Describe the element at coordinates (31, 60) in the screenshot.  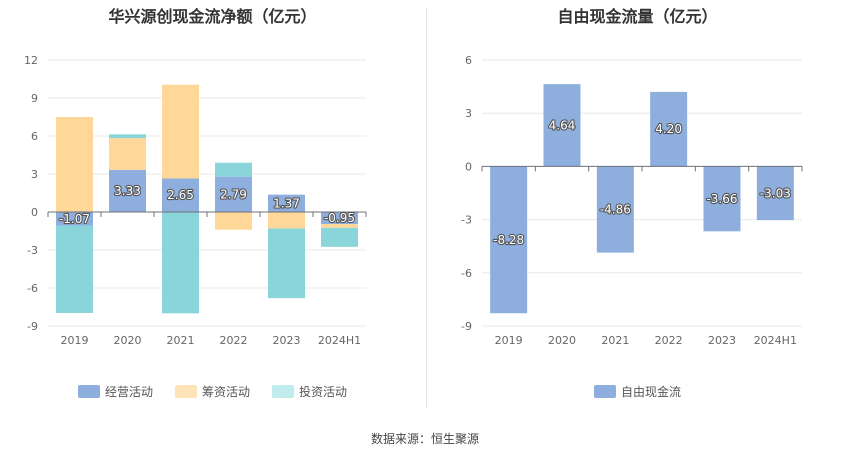
I see `y-tick-label: 12` at that location.